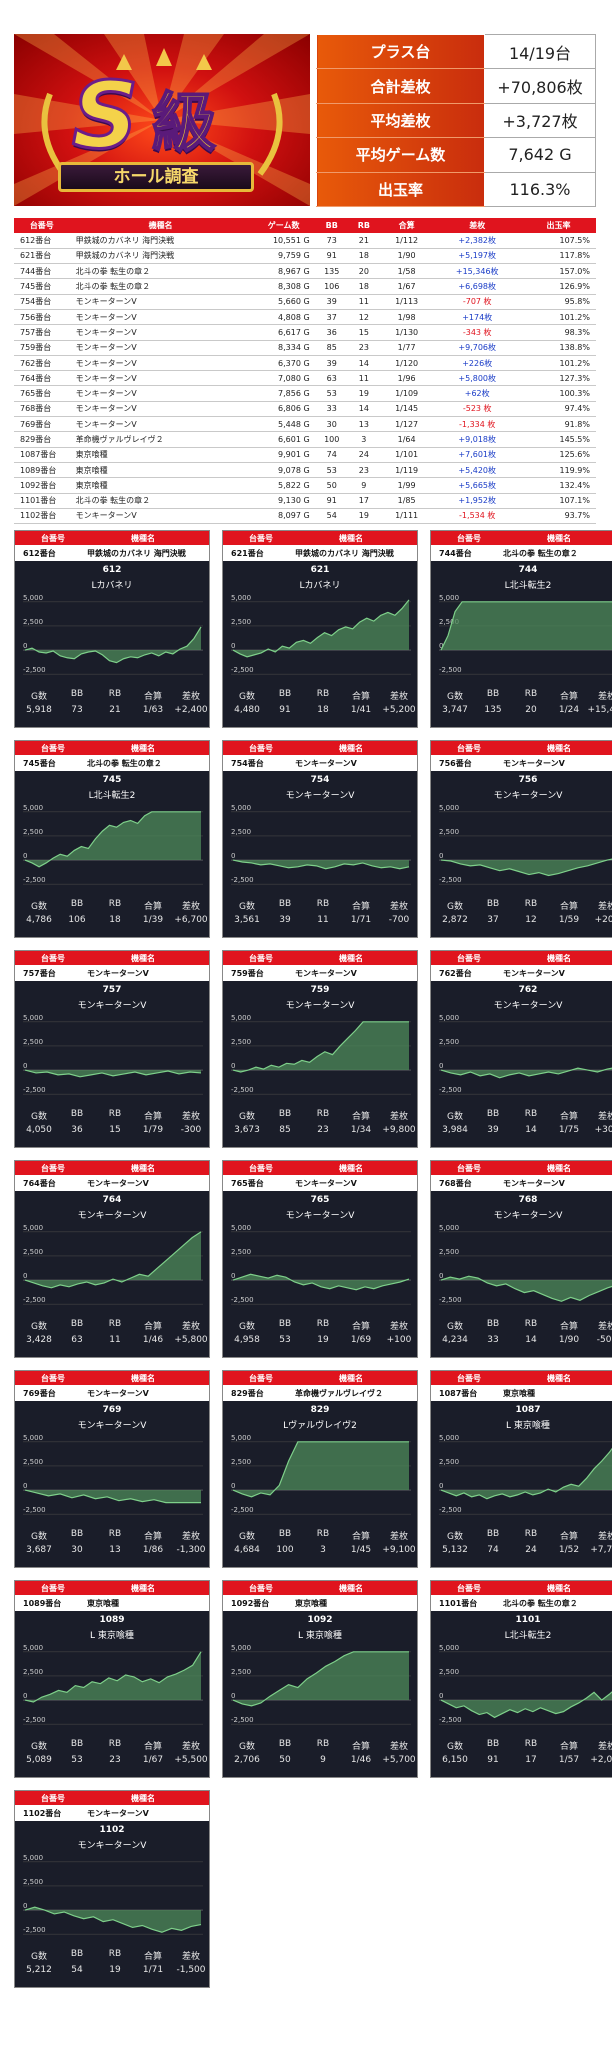 The width and height of the screenshot is (612, 2048). Describe the element at coordinates (363, 393) in the screenshot. I see `table-cell: 19` at that location.